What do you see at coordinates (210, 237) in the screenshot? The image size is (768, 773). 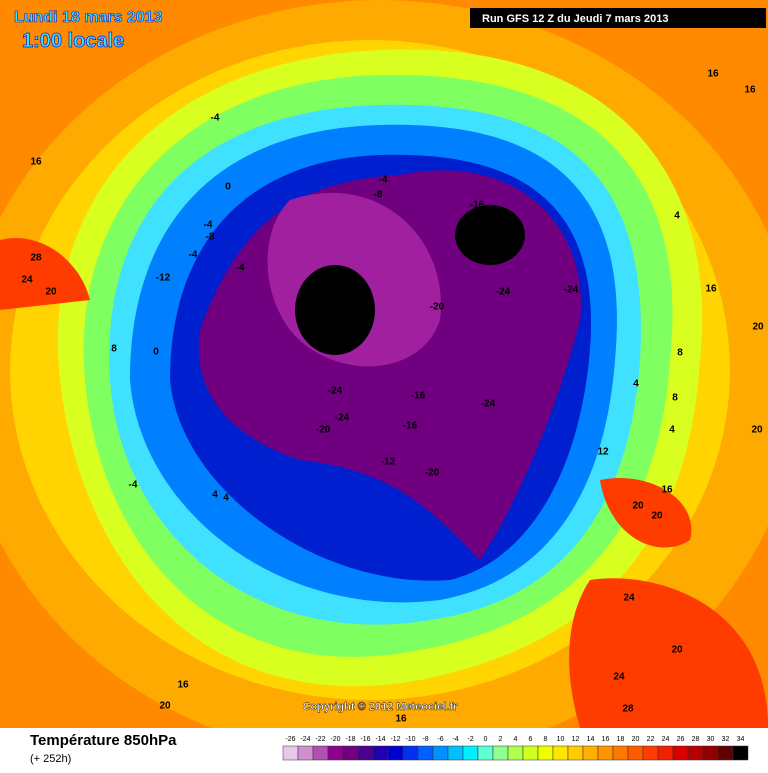 I see `contour-label: -8` at bounding box center [210, 237].